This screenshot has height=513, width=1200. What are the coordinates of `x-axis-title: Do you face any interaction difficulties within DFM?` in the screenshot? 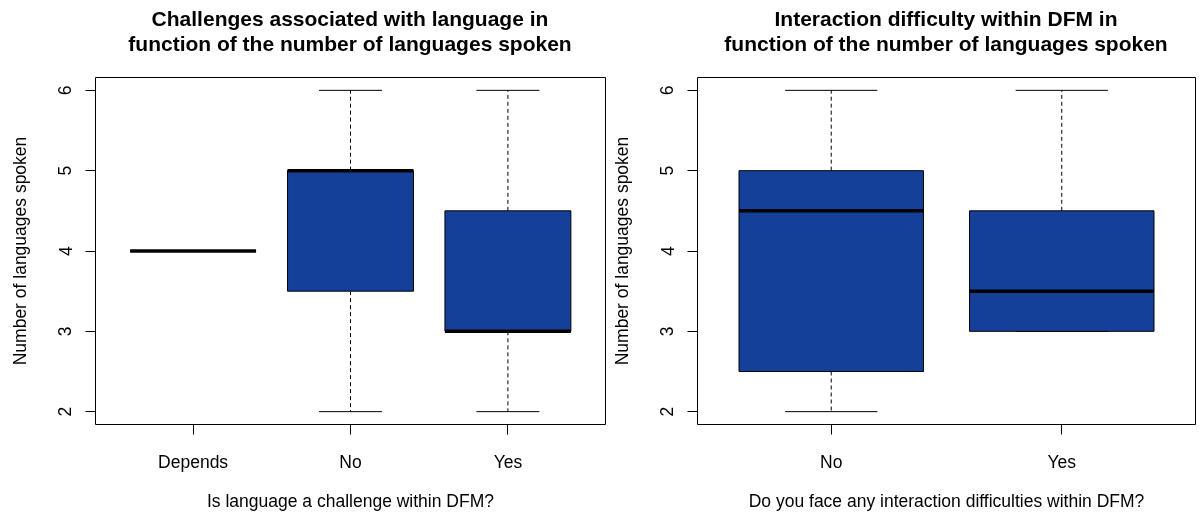 It's located at (946, 500).